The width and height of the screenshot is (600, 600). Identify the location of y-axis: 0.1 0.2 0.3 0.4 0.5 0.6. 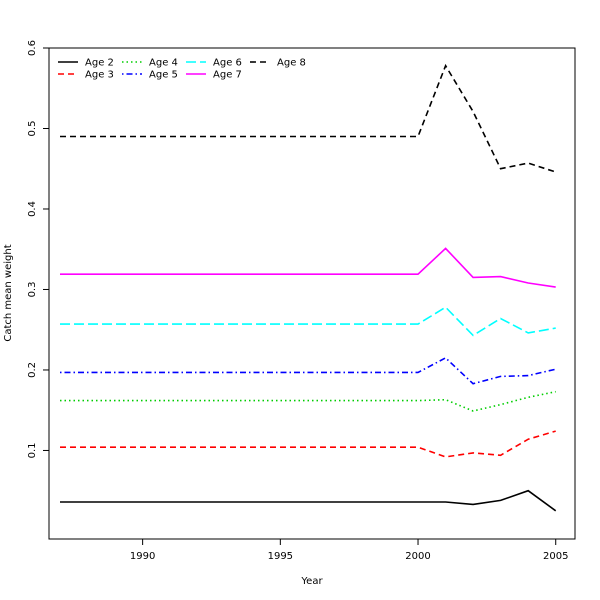
(38, 249).